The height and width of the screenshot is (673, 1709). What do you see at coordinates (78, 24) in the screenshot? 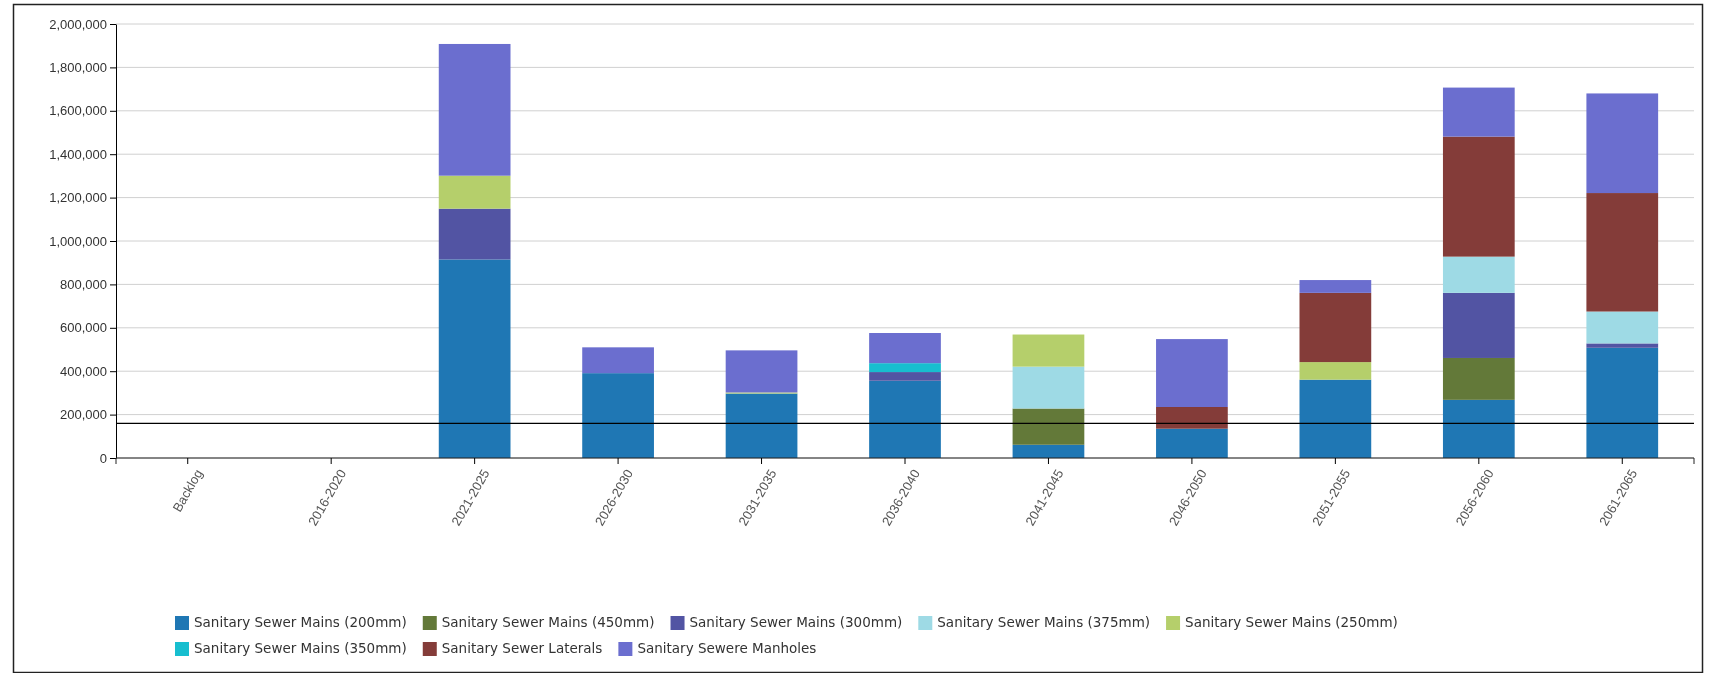
I see `y-tick-label: 2,000,000` at bounding box center [78, 24].